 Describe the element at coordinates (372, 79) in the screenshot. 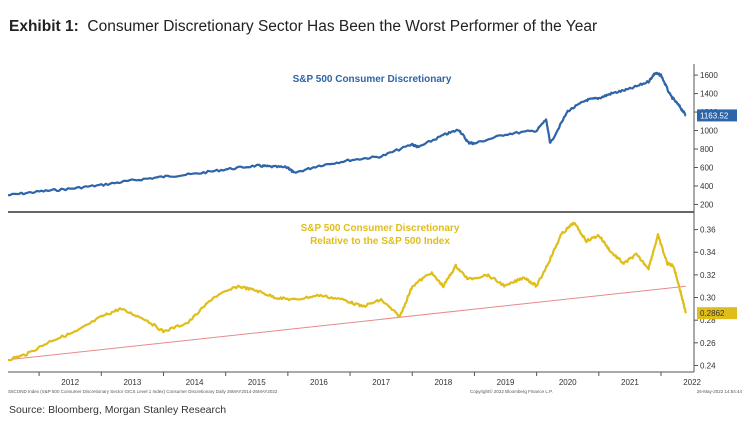

I see `top-series-title: S&P 500 Consumer Discretionary` at that location.